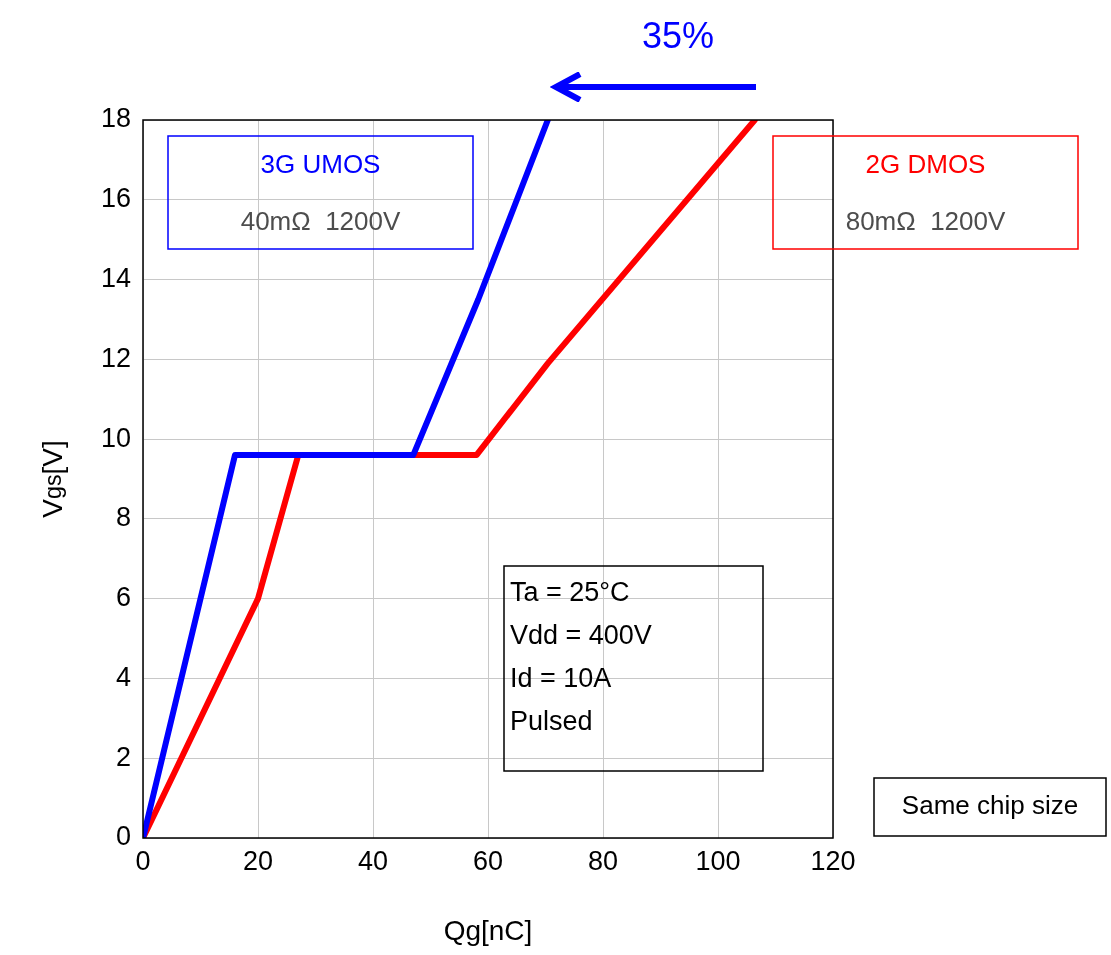  Describe the element at coordinates (123, 756) in the screenshot. I see `y-tick-label: 2` at that location.